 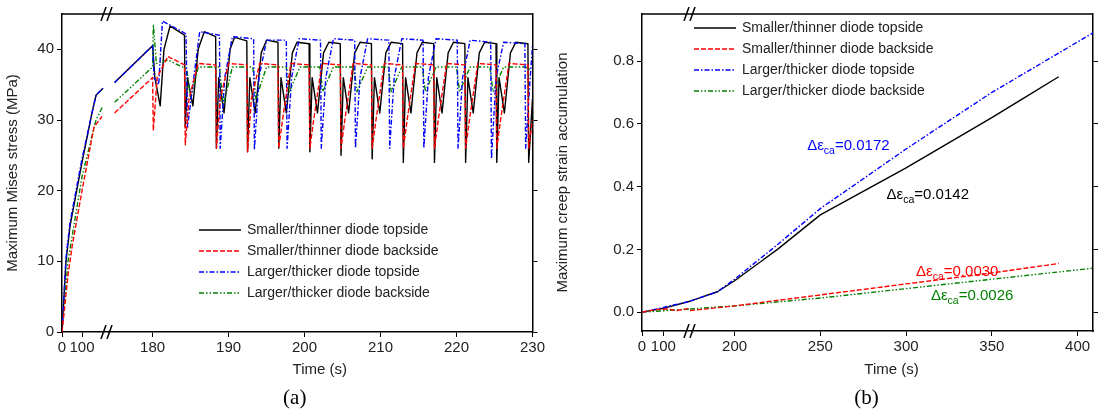 What do you see at coordinates (562, 172) in the screenshot?
I see `y-axis-title: Maximum creep strain accumulation` at bounding box center [562, 172].